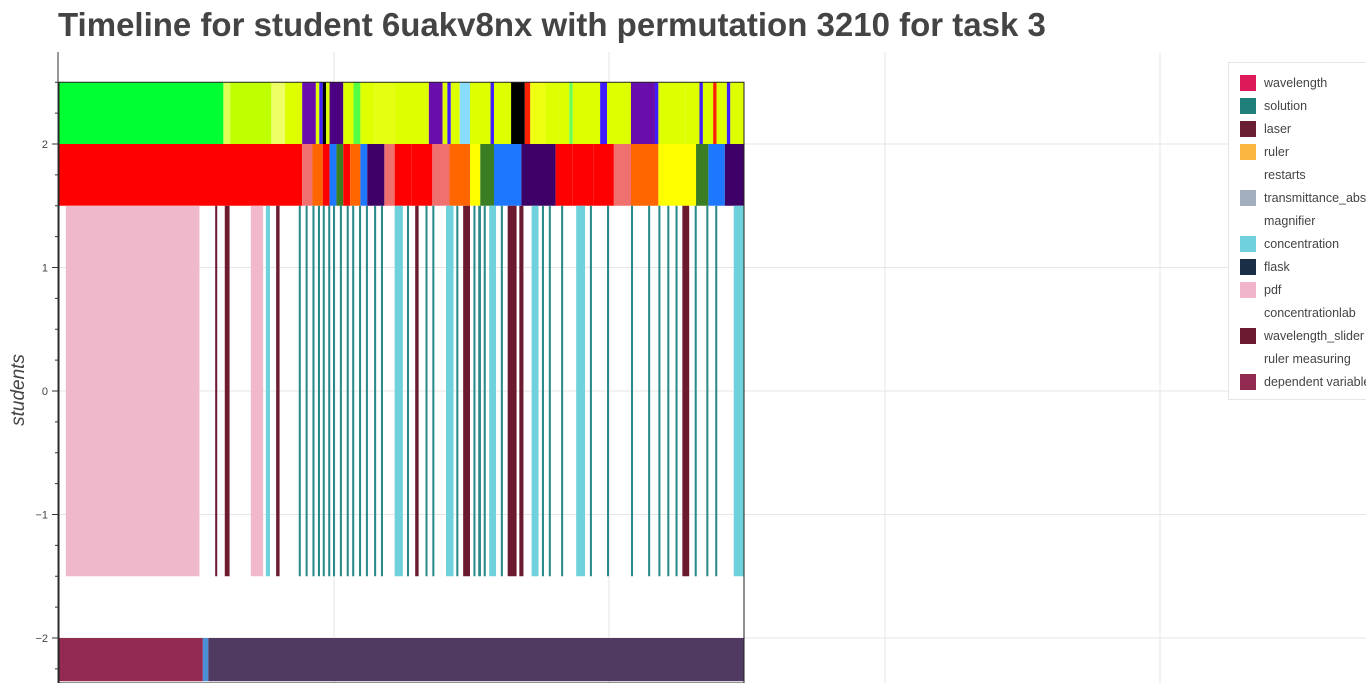  What do you see at coordinates (1285, 174) in the screenshot?
I see `legend-label: restarts` at bounding box center [1285, 174].